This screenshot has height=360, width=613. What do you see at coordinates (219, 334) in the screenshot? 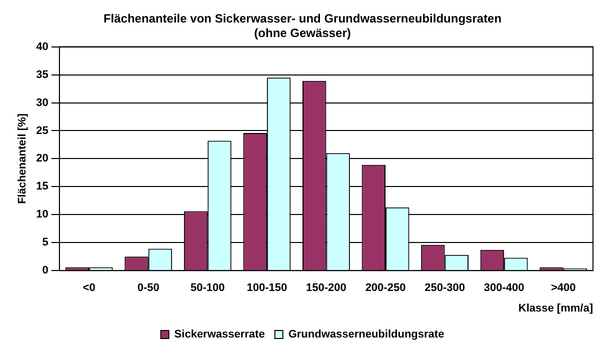
I see `legend-label: Sickerwasserrate` at bounding box center [219, 334].